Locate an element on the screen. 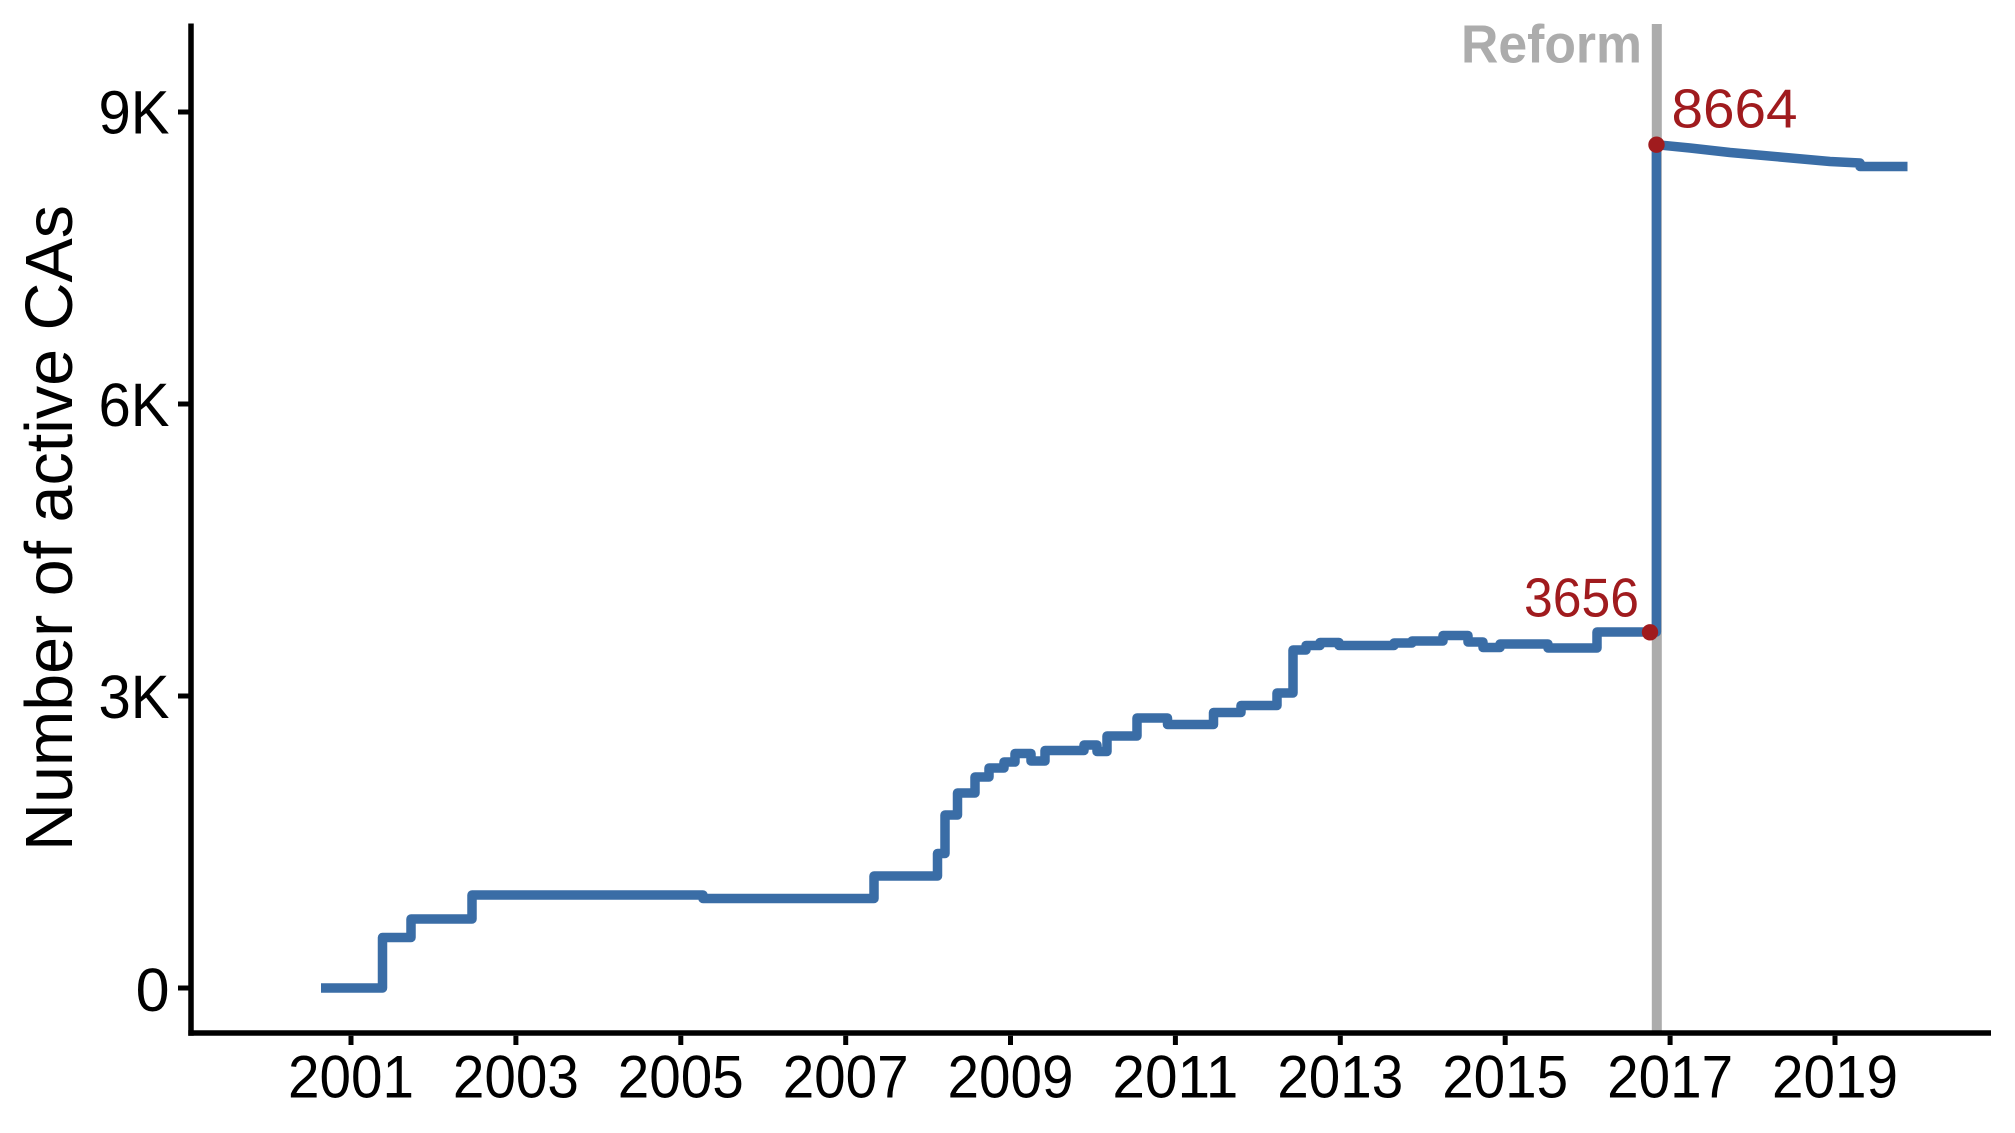  svg-text: 2011 is located at coordinates (1175, 1077).